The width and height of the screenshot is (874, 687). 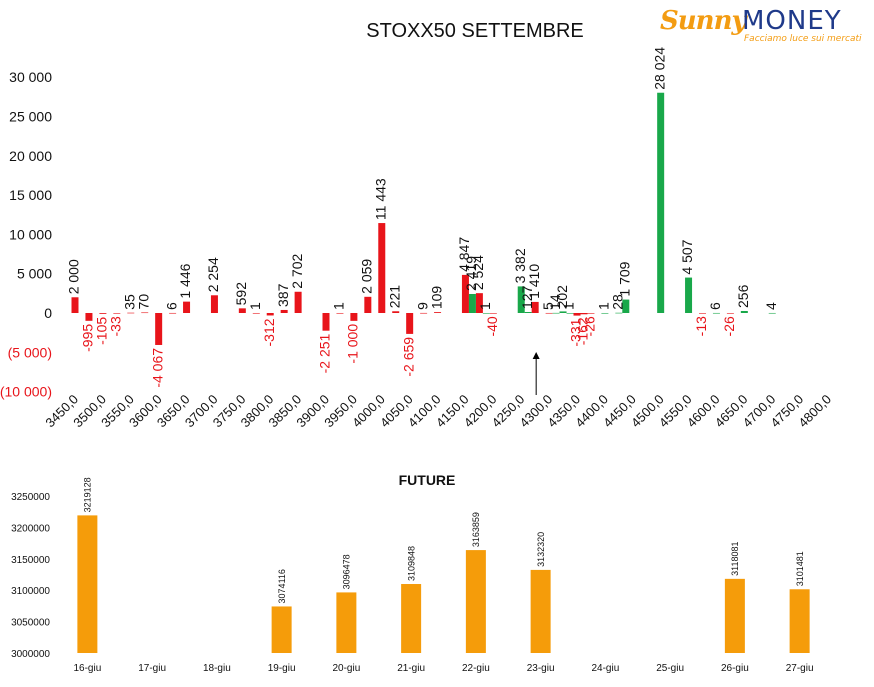 I want to click on y-tick-label: 3100000, so click(x=30, y=591).